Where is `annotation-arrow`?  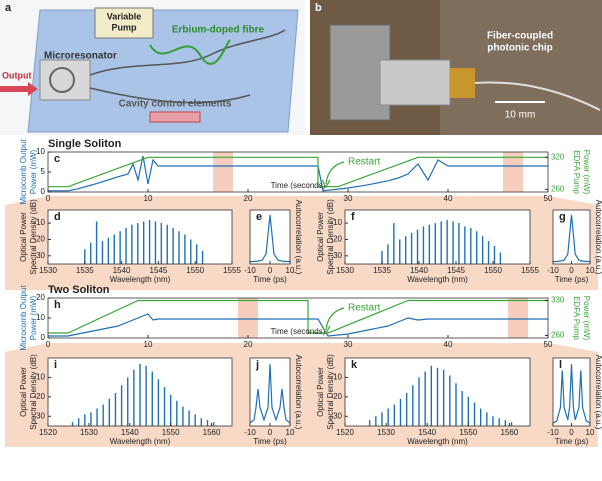 annotation-arrow is located at coordinates (335, 173).